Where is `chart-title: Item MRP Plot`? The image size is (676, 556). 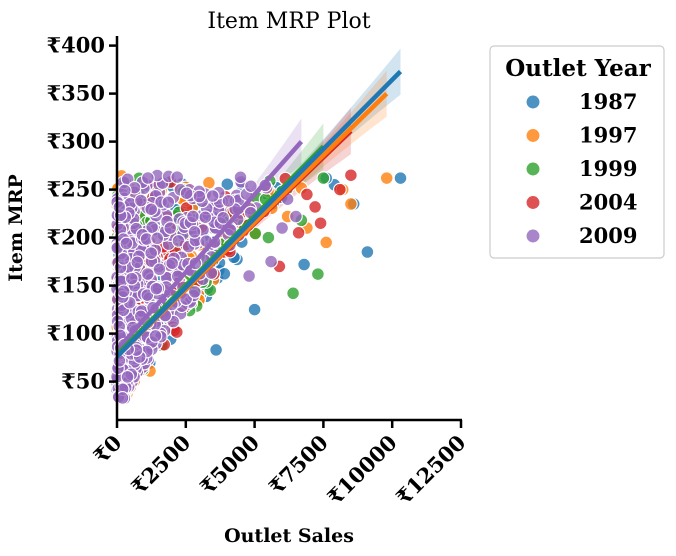 chart-title: Item MRP Plot is located at coordinates (288, 21).